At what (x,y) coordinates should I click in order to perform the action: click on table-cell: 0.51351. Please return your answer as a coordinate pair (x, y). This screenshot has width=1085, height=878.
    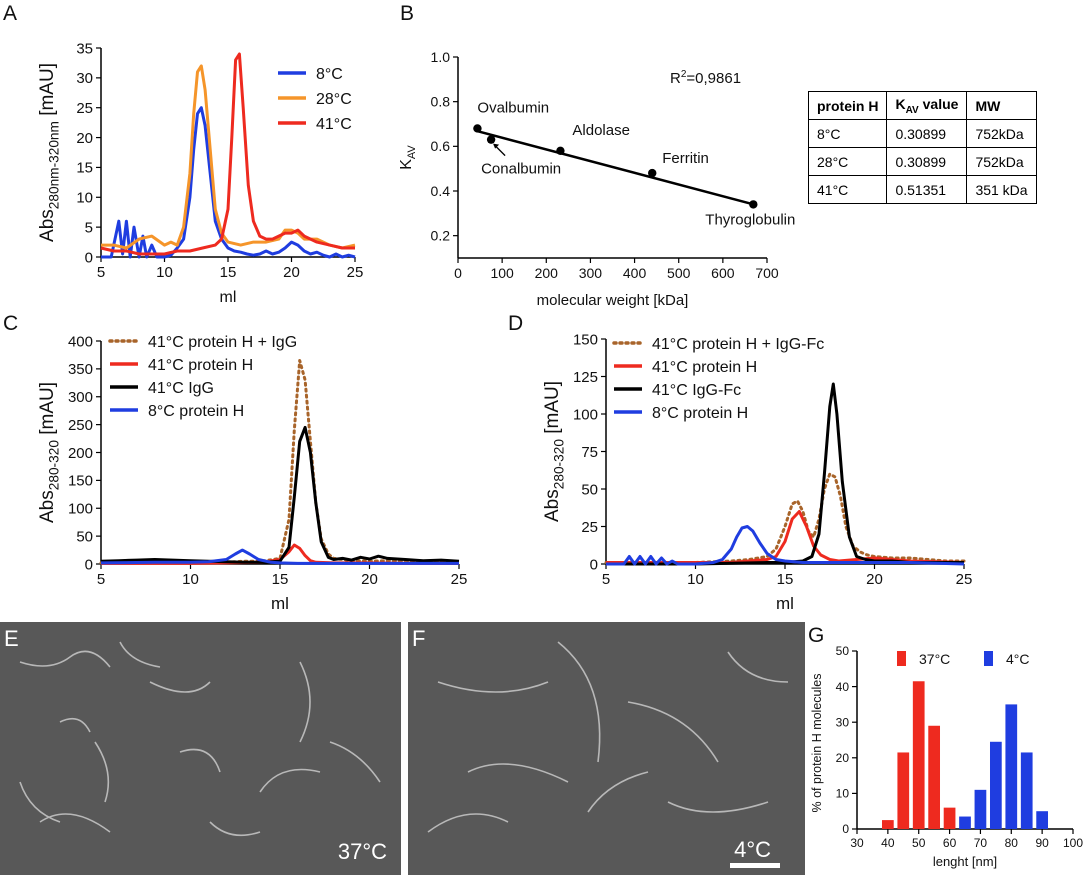
    Looking at the image, I should click on (927, 189).